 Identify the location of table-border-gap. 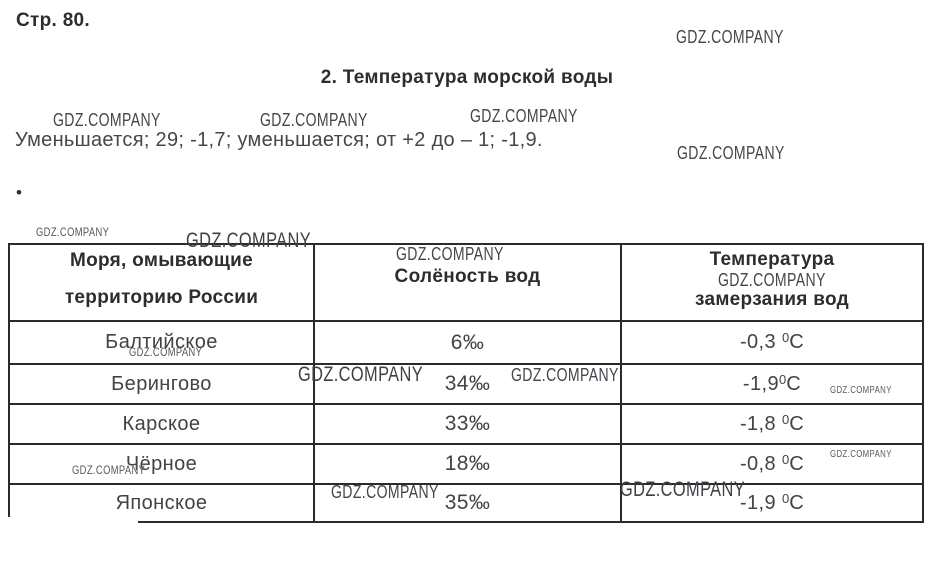
(73, 521).